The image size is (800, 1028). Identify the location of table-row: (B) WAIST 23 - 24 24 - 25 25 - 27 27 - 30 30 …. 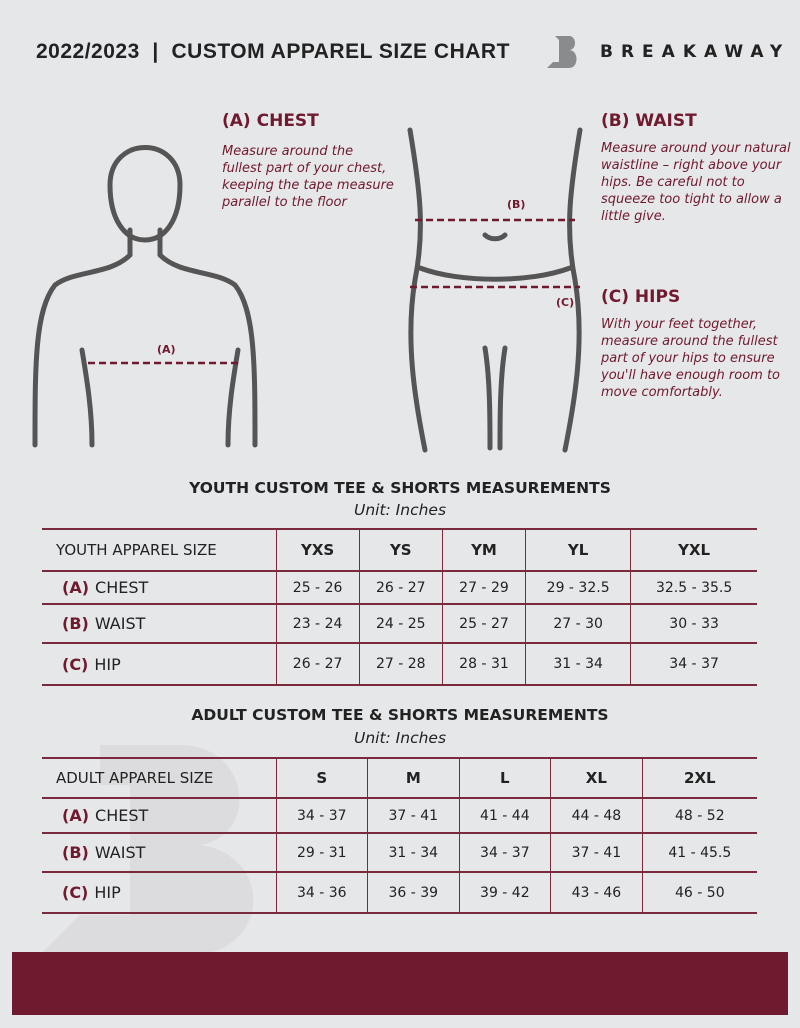
(399, 623).